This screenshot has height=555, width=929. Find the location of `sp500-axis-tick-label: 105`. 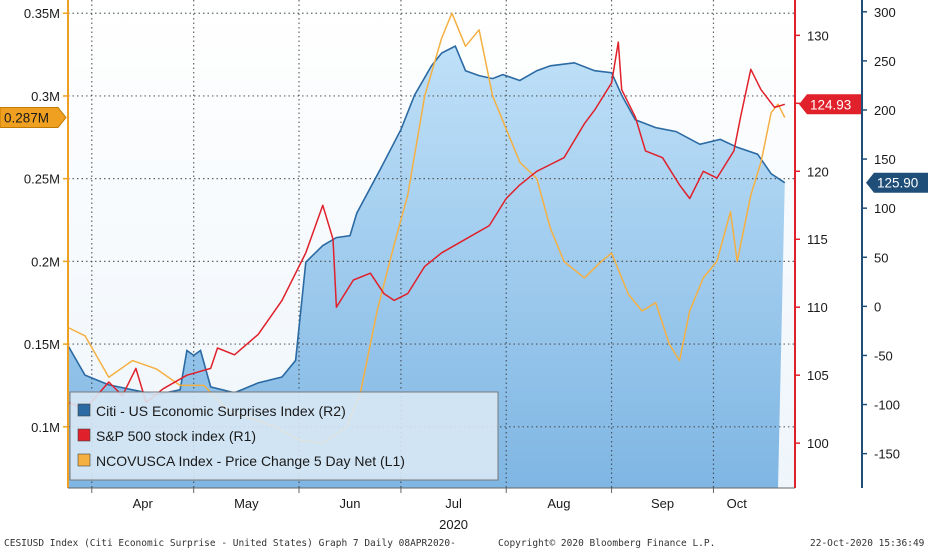

sp500-axis-tick-label: 105 is located at coordinates (818, 375).